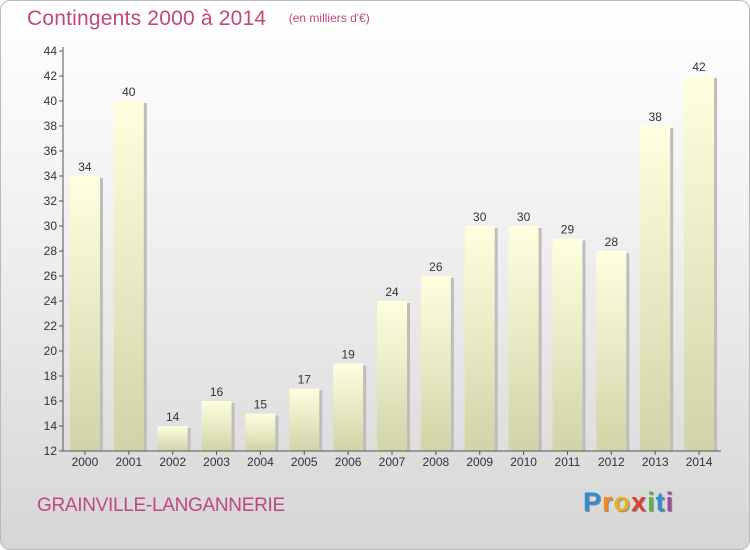  Describe the element at coordinates (129, 92) in the screenshot. I see `value-label: 40` at that location.